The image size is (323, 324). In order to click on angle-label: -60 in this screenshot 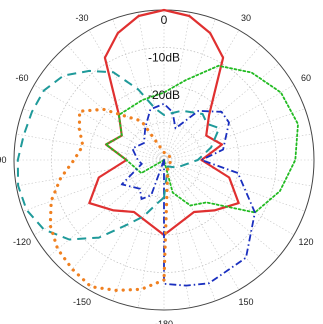, I will do `click(21, 78)`.